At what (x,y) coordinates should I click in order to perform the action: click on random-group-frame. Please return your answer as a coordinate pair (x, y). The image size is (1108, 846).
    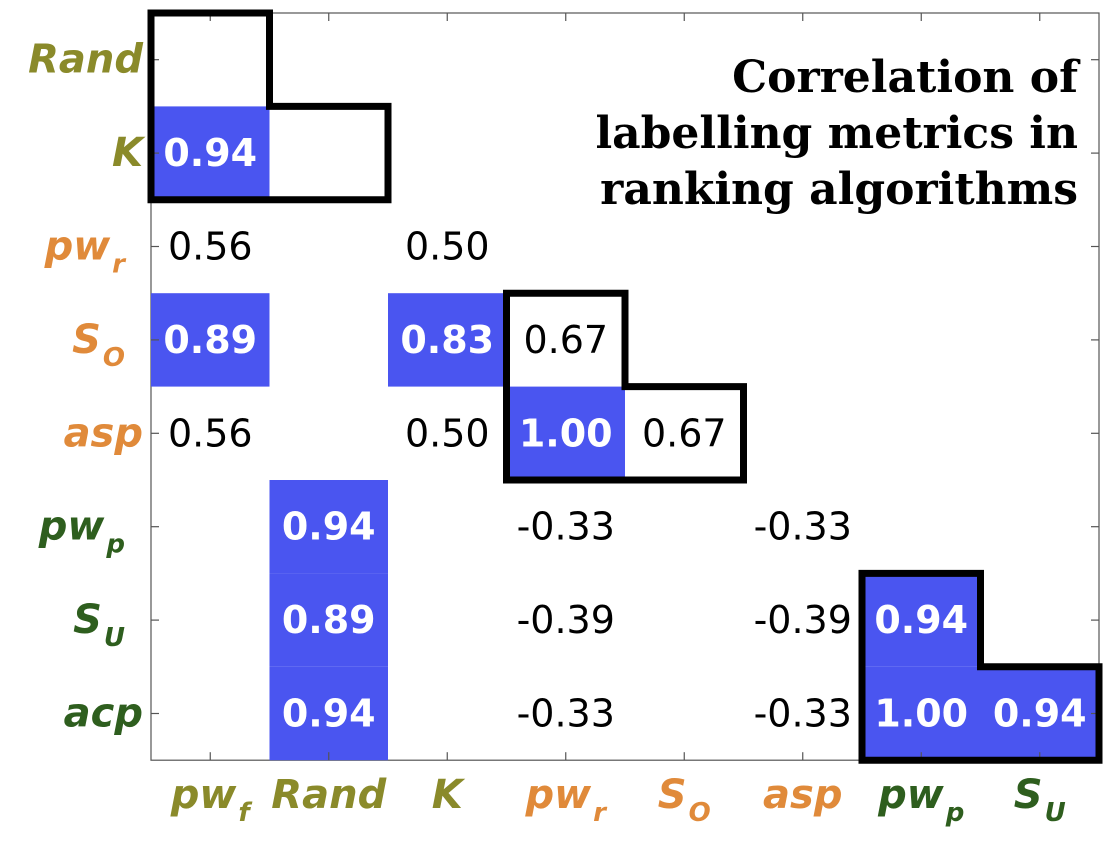
    Looking at the image, I should click on (269, 106).